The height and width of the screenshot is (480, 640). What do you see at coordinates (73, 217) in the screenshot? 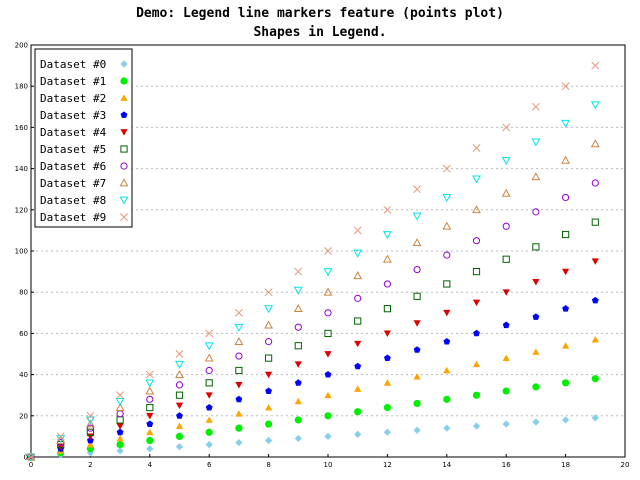
I see `legend-label: Dataset #9` at bounding box center [73, 217].